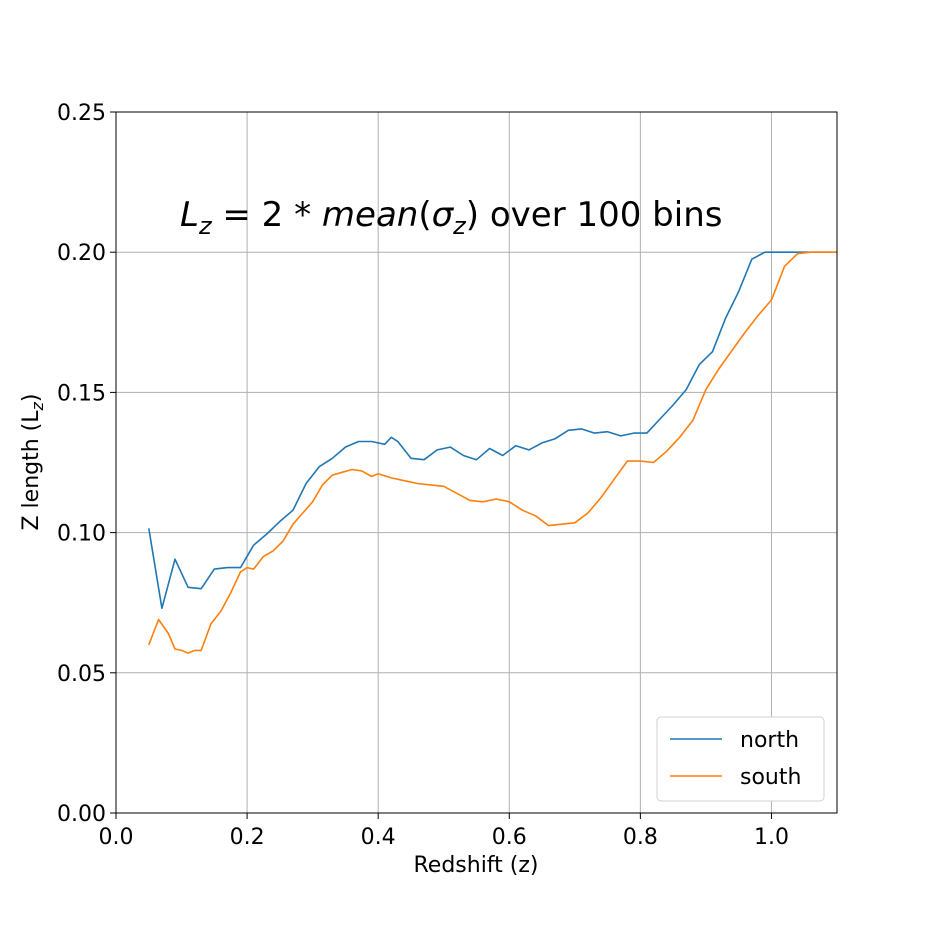  I want to click on annotation-paren-close: ), so click(472, 215).